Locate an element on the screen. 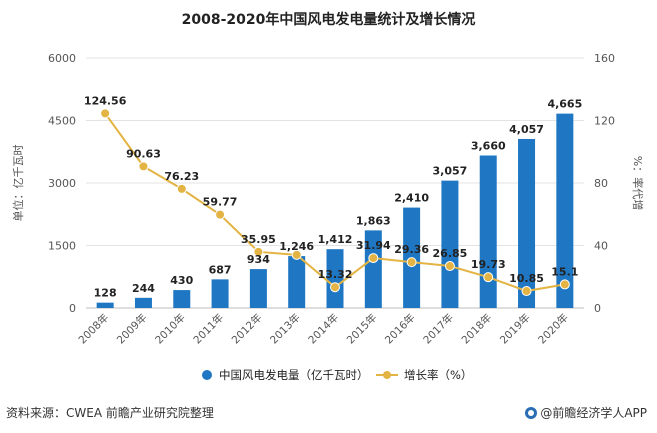 This screenshot has width=657, height=433. y-tick-label-right: 80 is located at coordinates (601, 183).